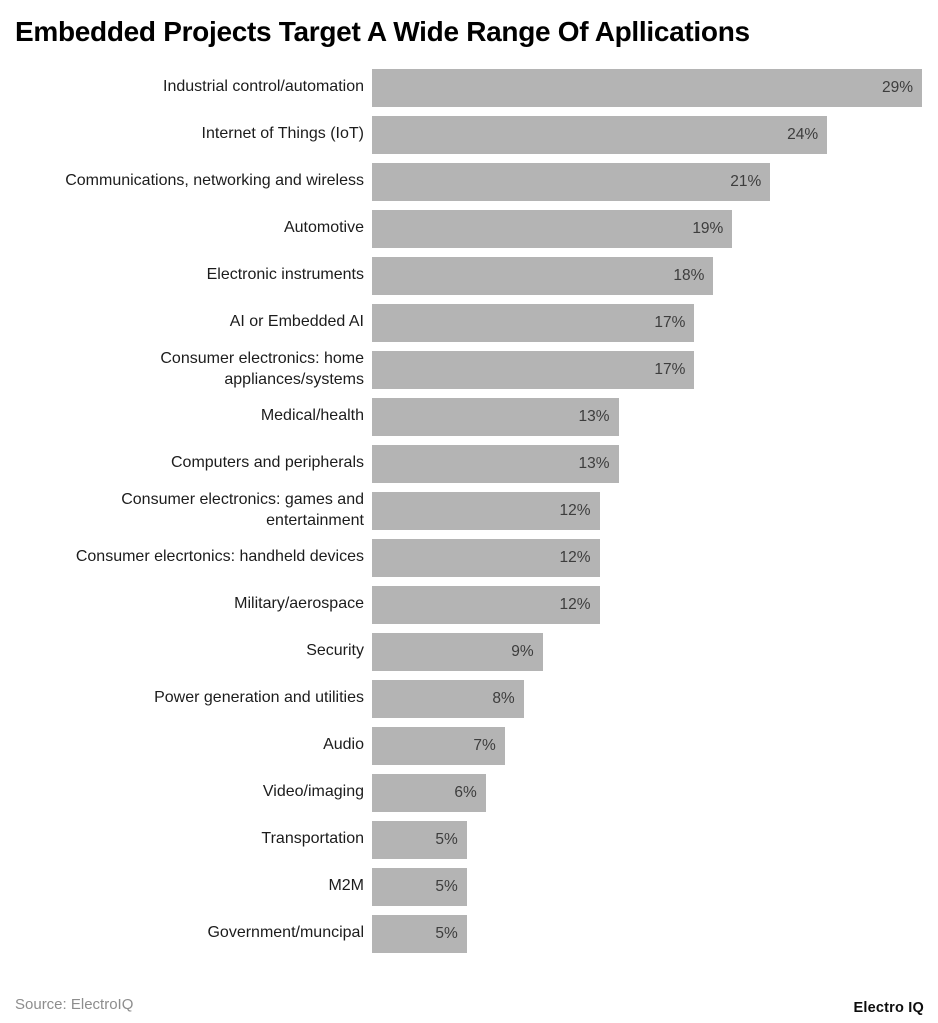 This screenshot has width=938, height=1023. I want to click on bar-row: Electronic instruments 18%, so click(469, 275).